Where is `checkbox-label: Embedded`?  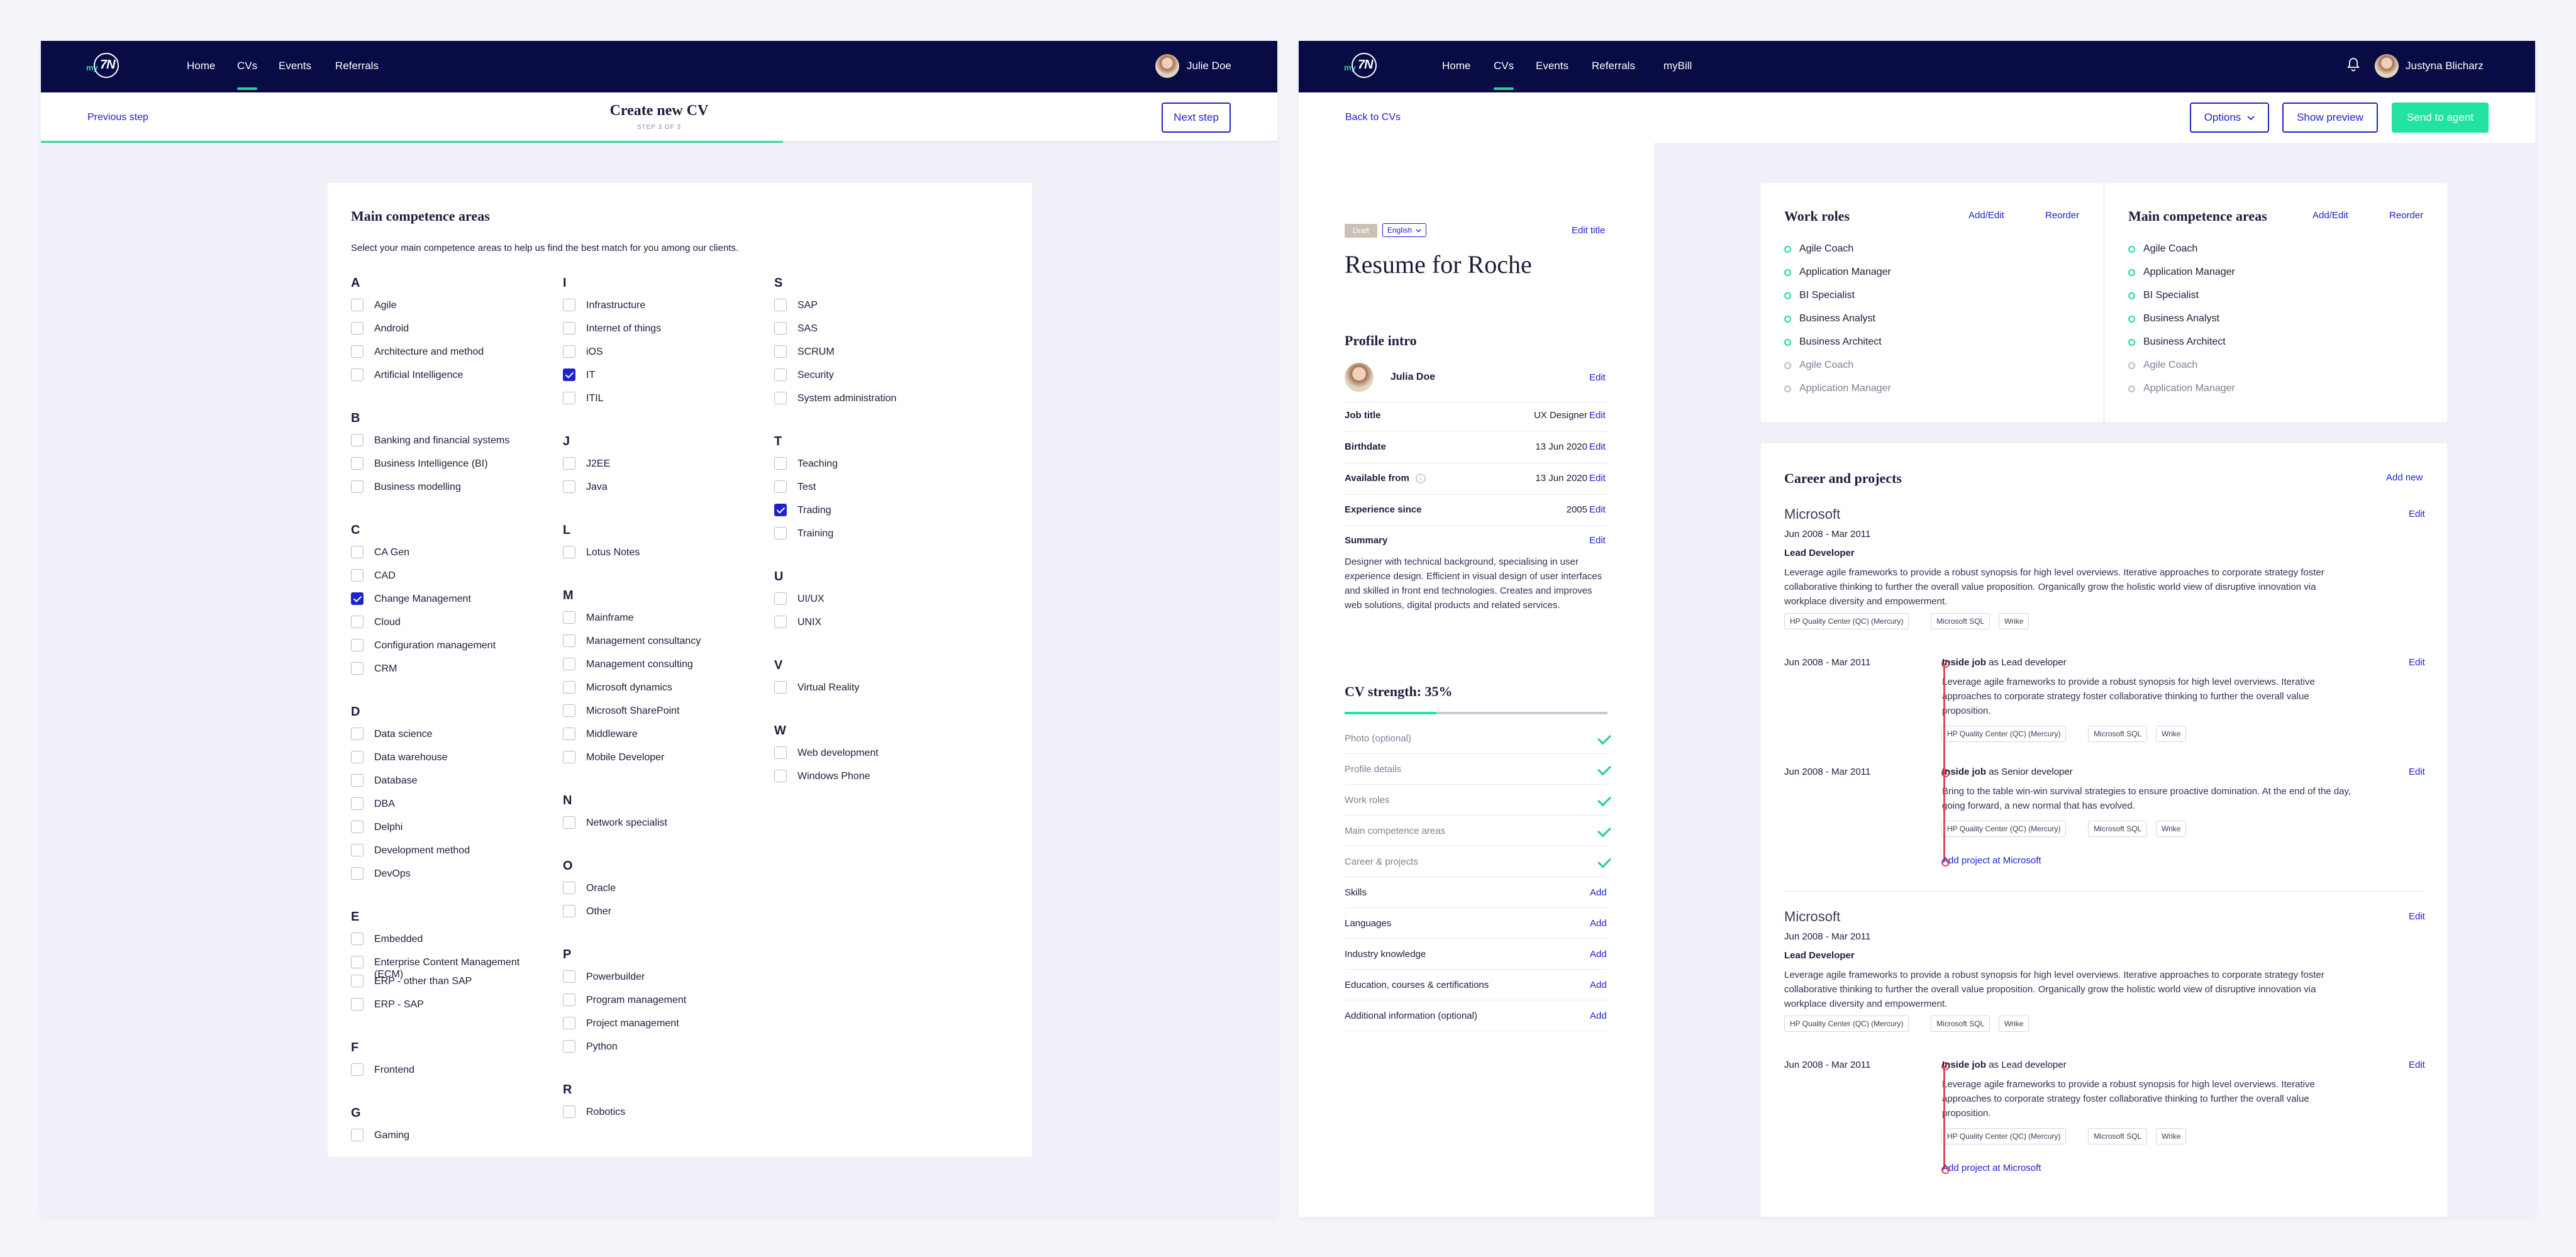
checkbox-label: Embedded is located at coordinates (398, 939).